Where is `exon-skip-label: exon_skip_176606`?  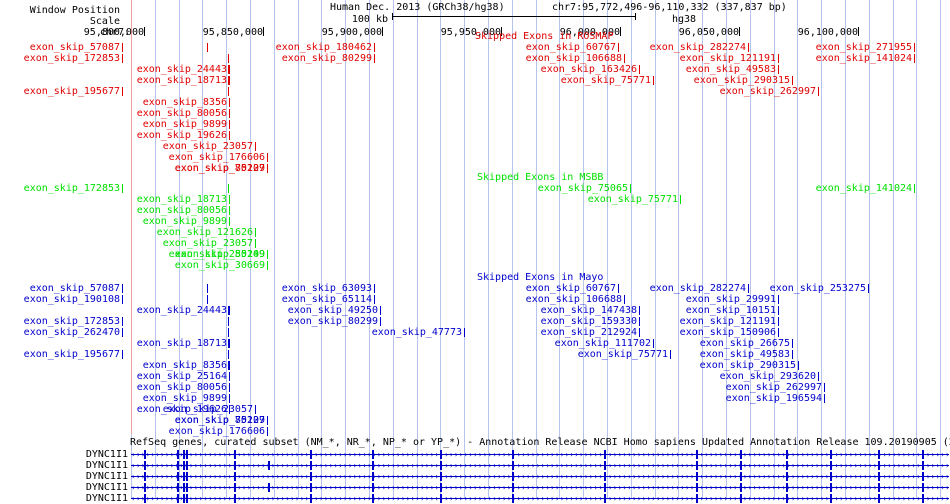
exon-skip-label: exon_skip_176606 is located at coordinates (216, 431).